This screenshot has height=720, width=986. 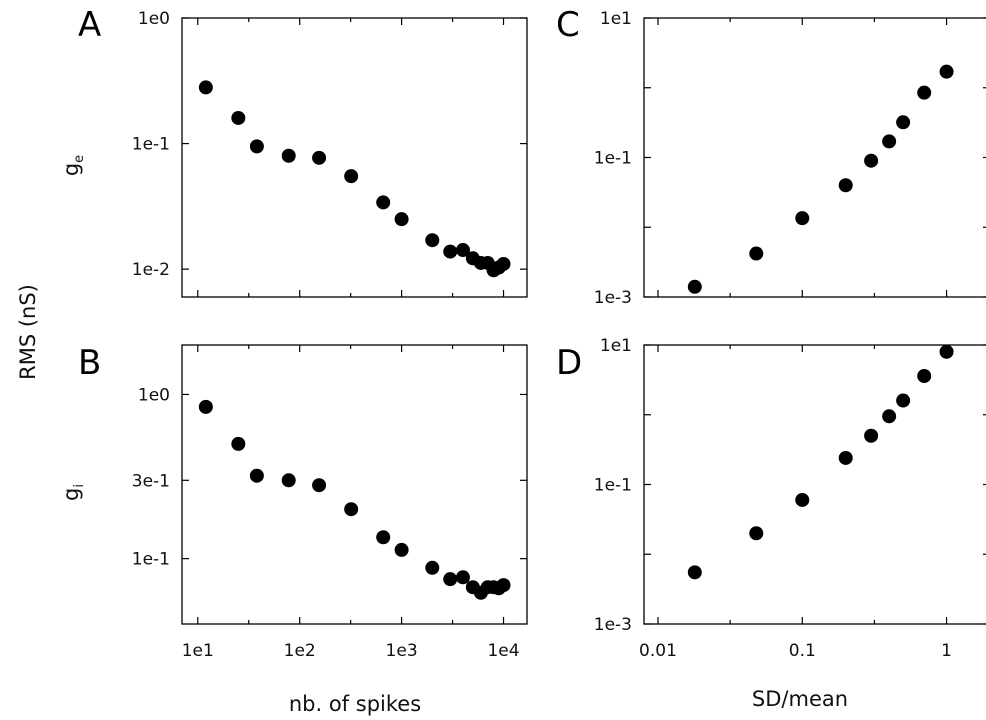 I want to click on panel-letter: C, so click(x=568, y=25).